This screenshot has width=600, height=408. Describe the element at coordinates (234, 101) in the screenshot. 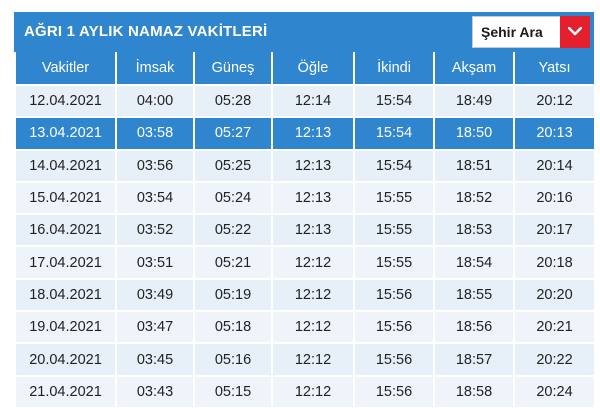

I see `time-cell: 05:28` at that location.